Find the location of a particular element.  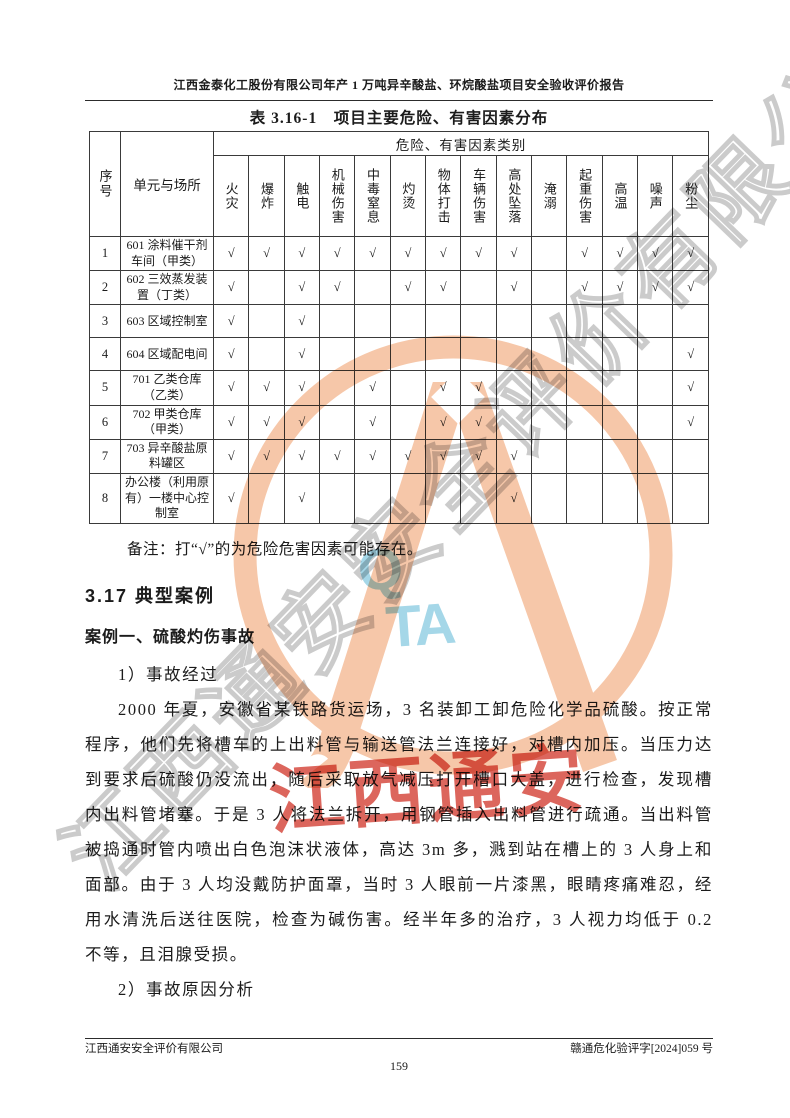

row-number-cell: 4 is located at coordinates (105, 354).